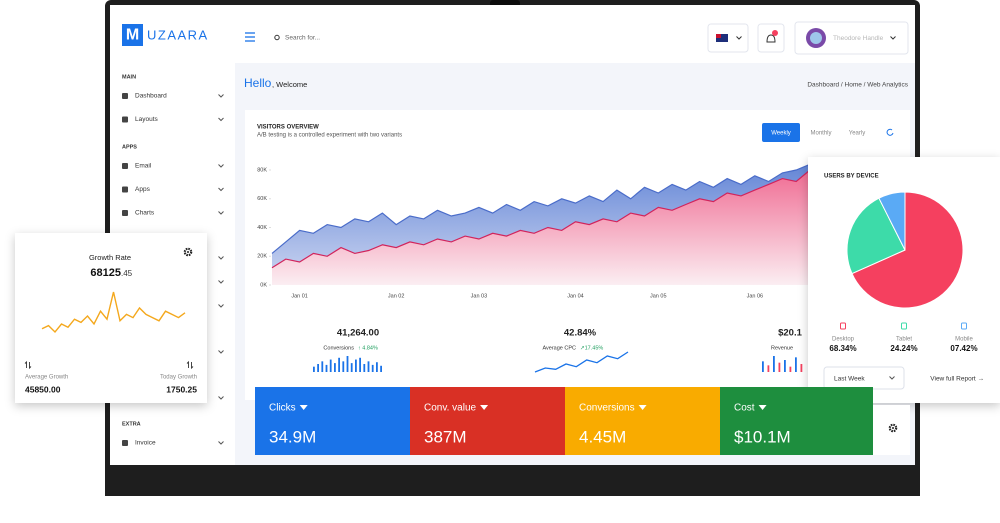  Describe the element at coordinates (843, 326) in the screenshot. I see `device-icon` at that location.